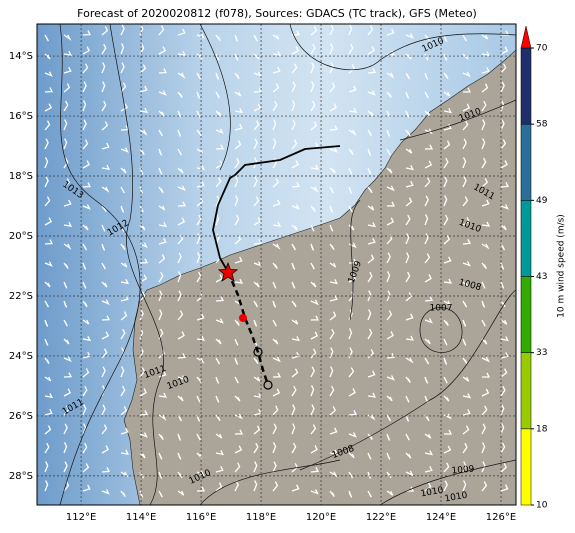 This screenshot has height=533, width=575. Describe the element at coordinates (381, 517) in the screenshot. I see `lon-label: 122°E` at that location.